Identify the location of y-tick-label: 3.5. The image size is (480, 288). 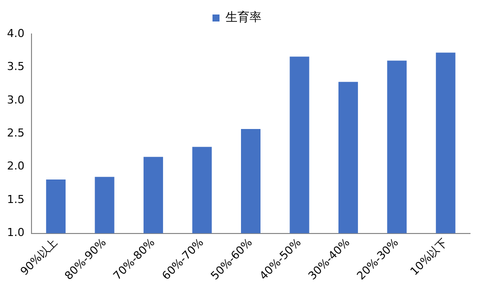
(15, 67).